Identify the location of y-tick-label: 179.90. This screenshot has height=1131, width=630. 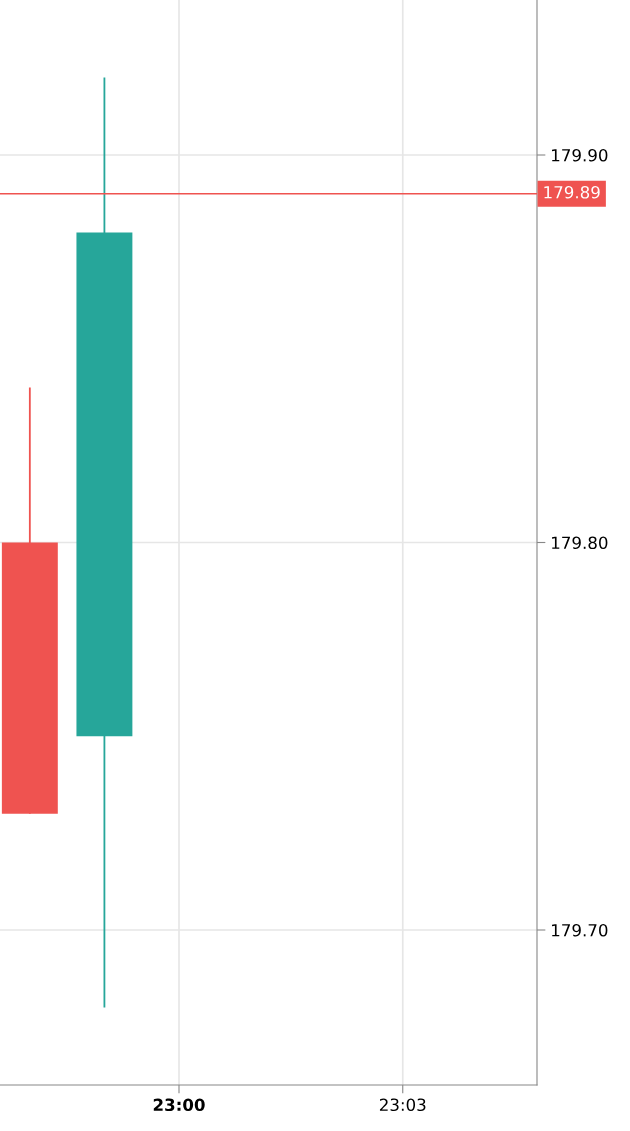
(580, 155).